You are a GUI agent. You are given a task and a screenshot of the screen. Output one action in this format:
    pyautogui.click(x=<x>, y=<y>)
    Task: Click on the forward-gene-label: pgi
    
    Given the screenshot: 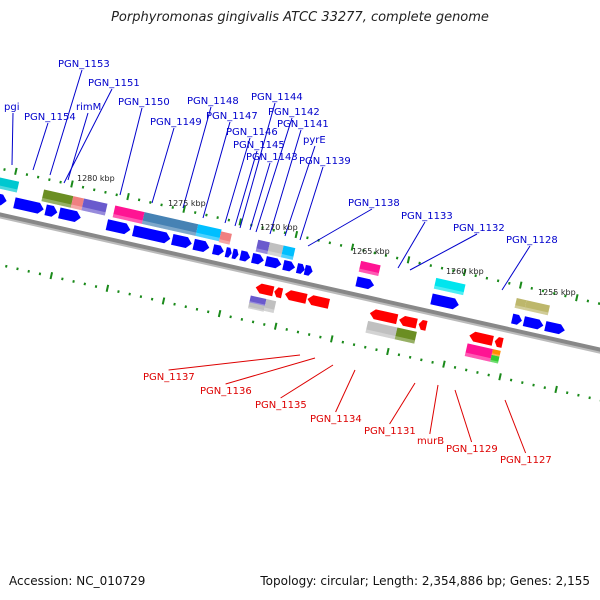 What is the action you would take?
    pyautogui.click(x=11, y=107)
    